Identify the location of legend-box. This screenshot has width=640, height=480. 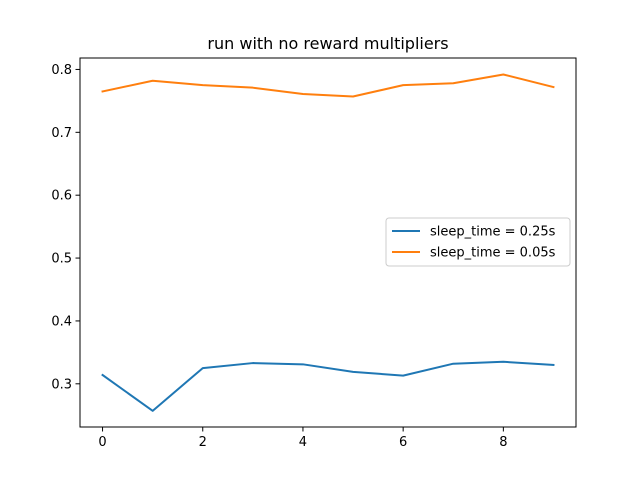
(478, 242).